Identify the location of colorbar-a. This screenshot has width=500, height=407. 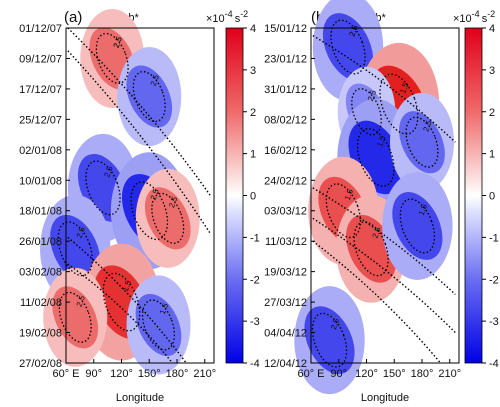
(234, 195).